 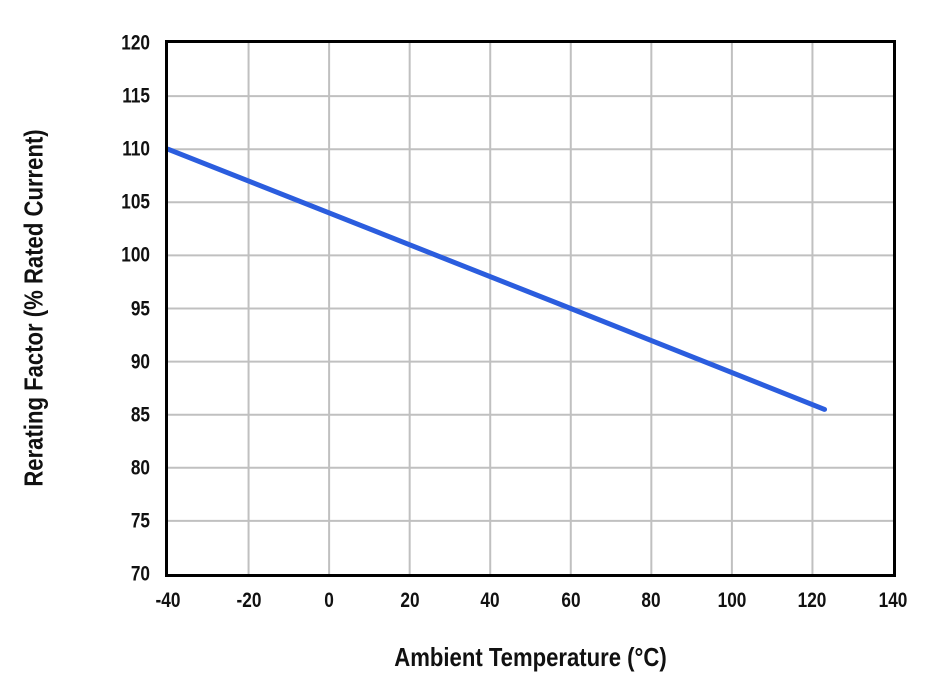 What do you see at coordinates (140, 362) in the screenshot?
I see `y-tick-label: 90` at bounding box center [140, 362].